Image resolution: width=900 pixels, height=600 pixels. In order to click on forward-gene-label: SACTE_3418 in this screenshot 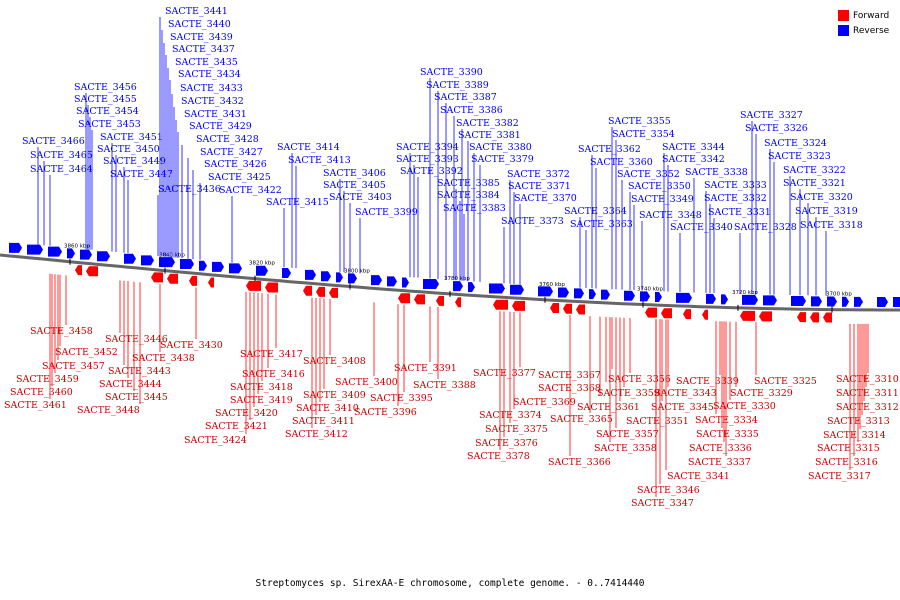, I will do `click(261, 387)`.